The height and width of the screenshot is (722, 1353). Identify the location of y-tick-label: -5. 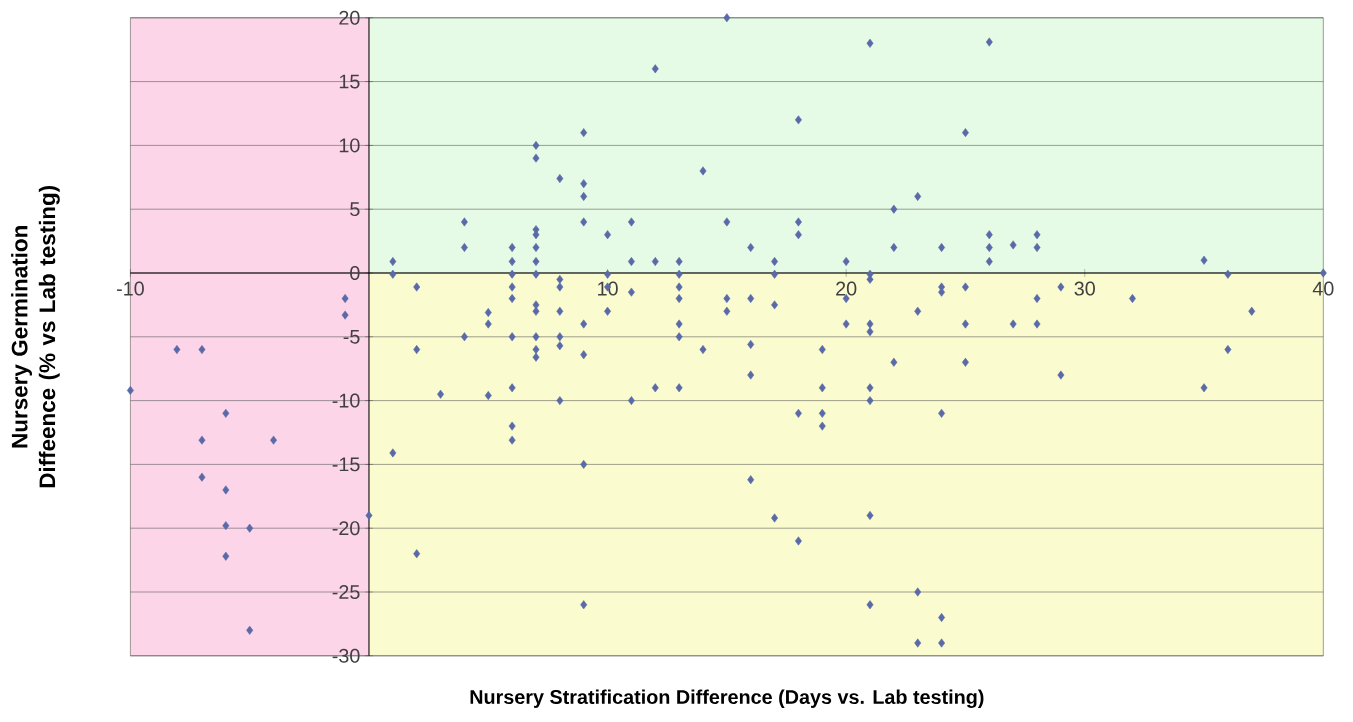
(351, 336).